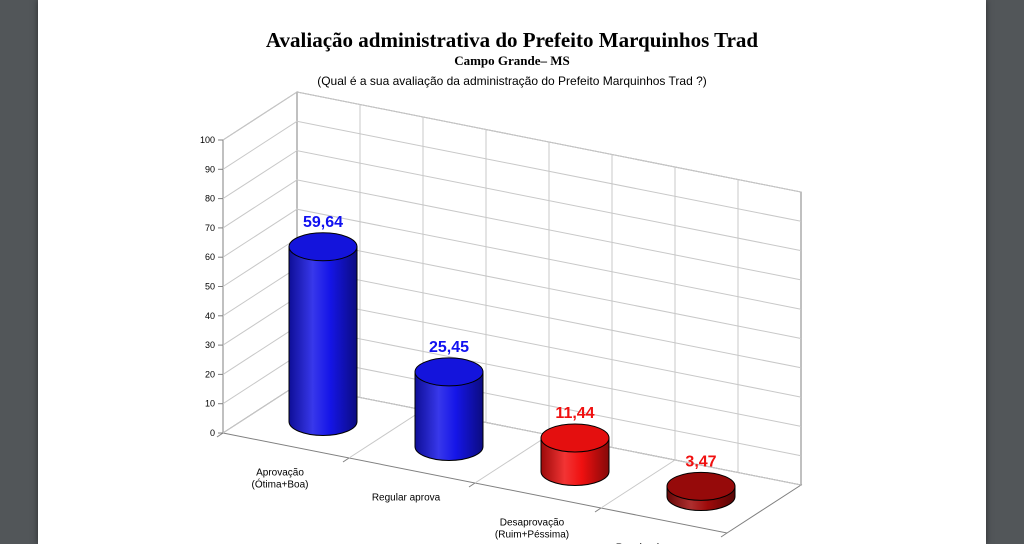 The height and width of the screenshot is (544, 1024). What do you see at coordinates (210, 374) in the screenshot?
I see `y-tick-label: 20` at bounding box center [210, 374].